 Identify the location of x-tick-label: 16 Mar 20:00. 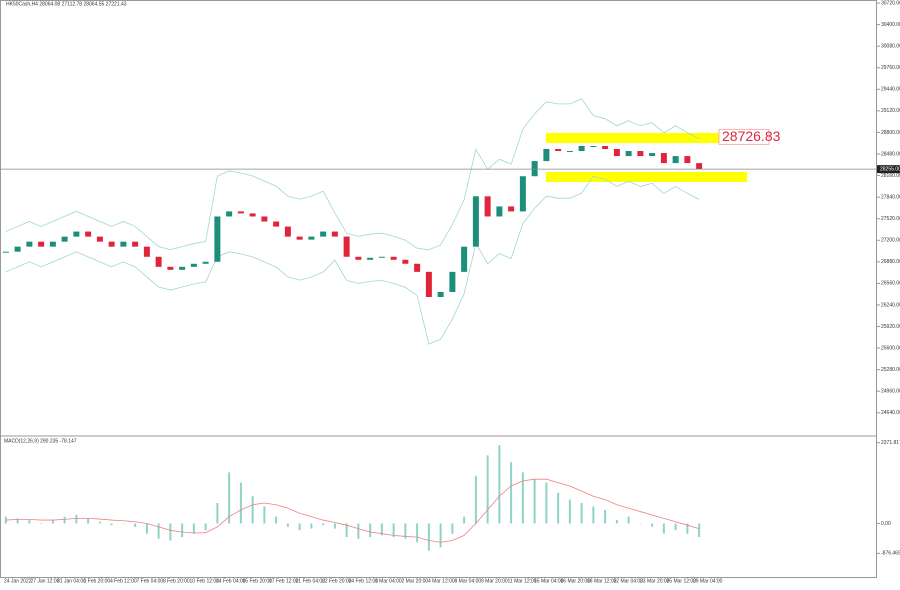
(576, 581).